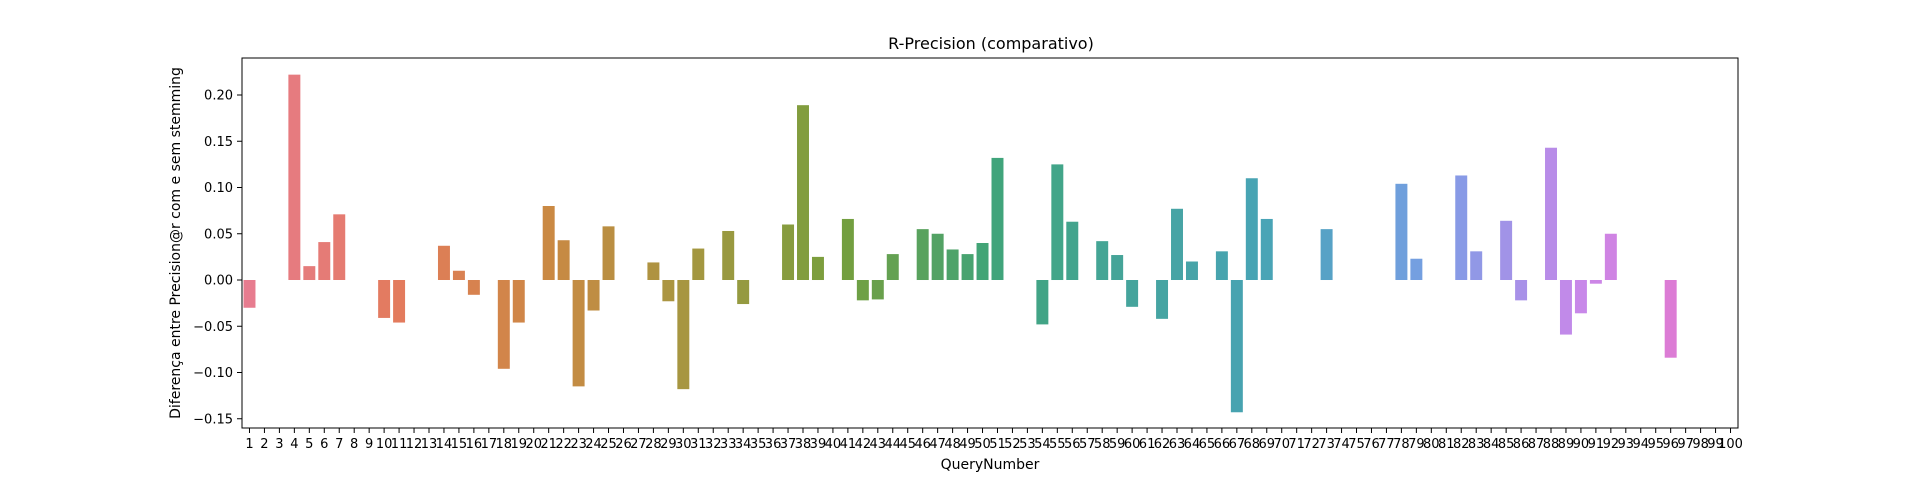 This screenshot has width=1923, height=480. Describe the element at coordinates (1551, 444) in the screenshot. I see `x-tick-label-88: 88` at that location.